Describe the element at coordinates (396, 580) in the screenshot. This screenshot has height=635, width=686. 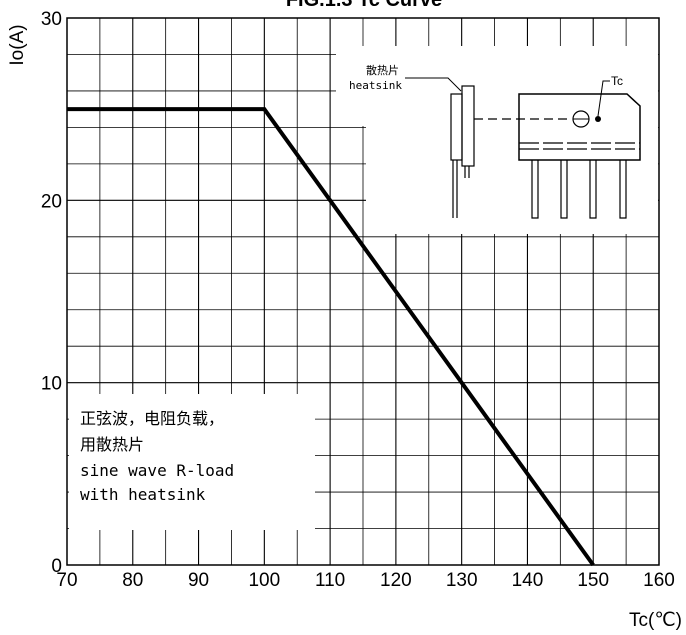
I see `x-tick-label: 120` at that location.